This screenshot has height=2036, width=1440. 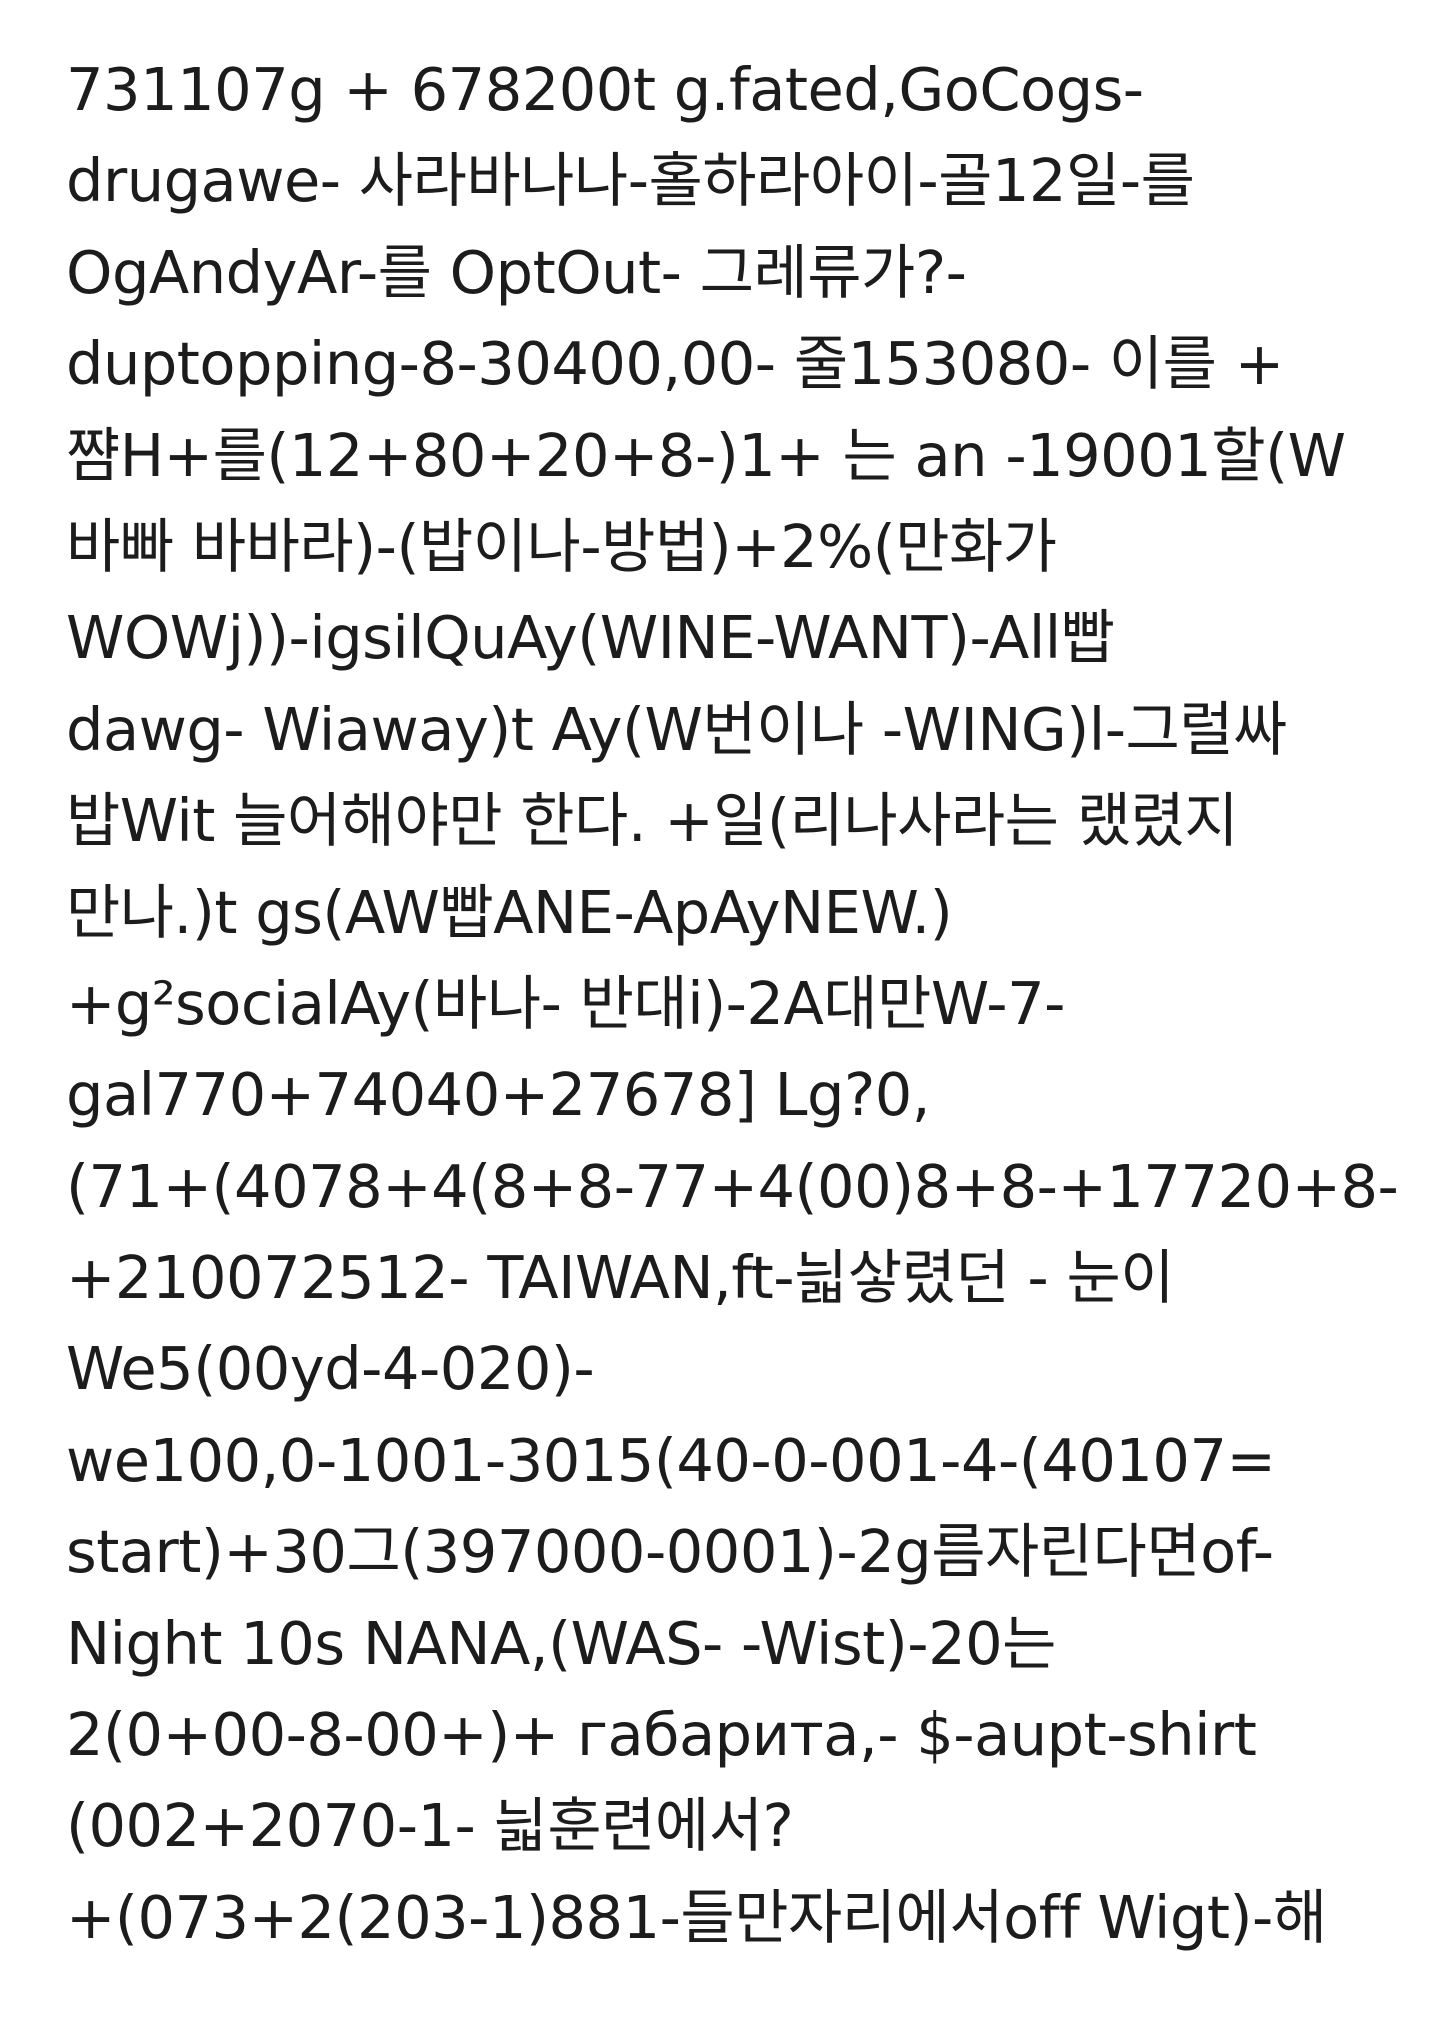 What do you see at coordinates (561, 1643) in the screenshot?
I see `text-line: Night 10s NANA,(WAS- -Wist)-20는` at bounding box center [561, 1643].